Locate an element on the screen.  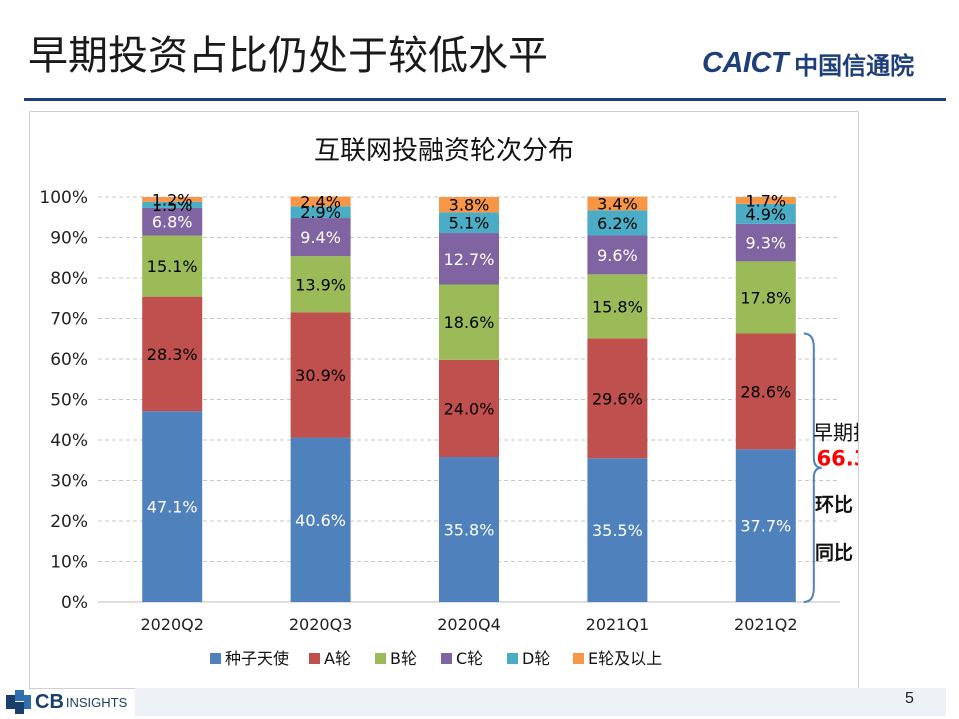
y-tick-label: 50% is located at coordinates (69, 401).